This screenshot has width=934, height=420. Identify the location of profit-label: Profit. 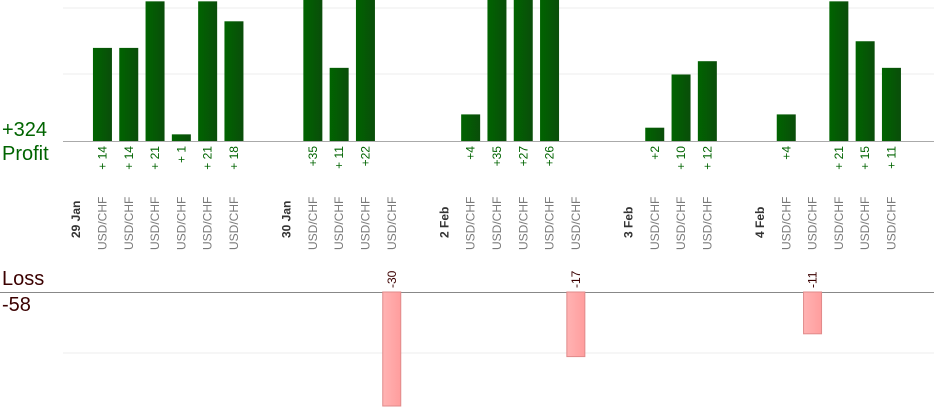
(25, 154).